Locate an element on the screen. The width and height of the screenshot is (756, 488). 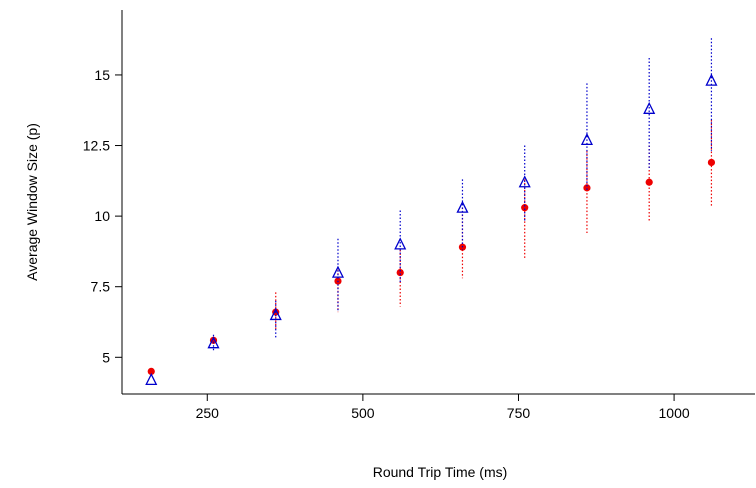
x-axis-ticks: 250 500 750 1000 is located at coordinates (443, 407).